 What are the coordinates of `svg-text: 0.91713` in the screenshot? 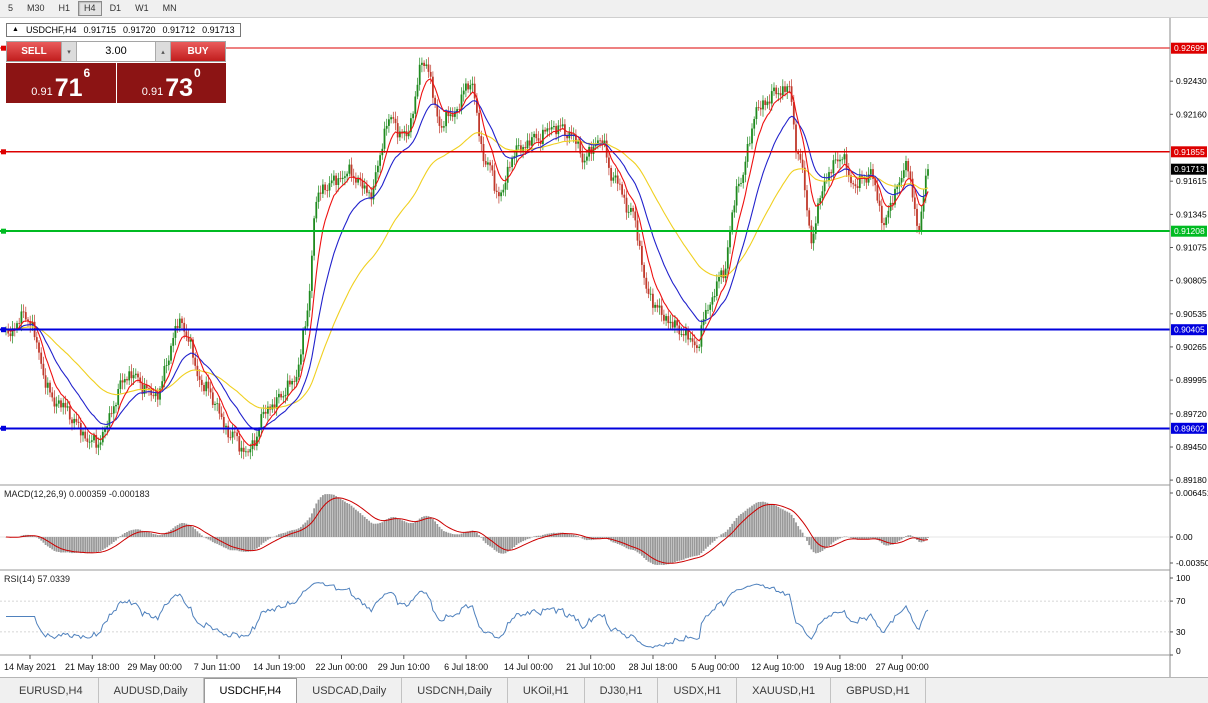 It's located at (1189, 169).